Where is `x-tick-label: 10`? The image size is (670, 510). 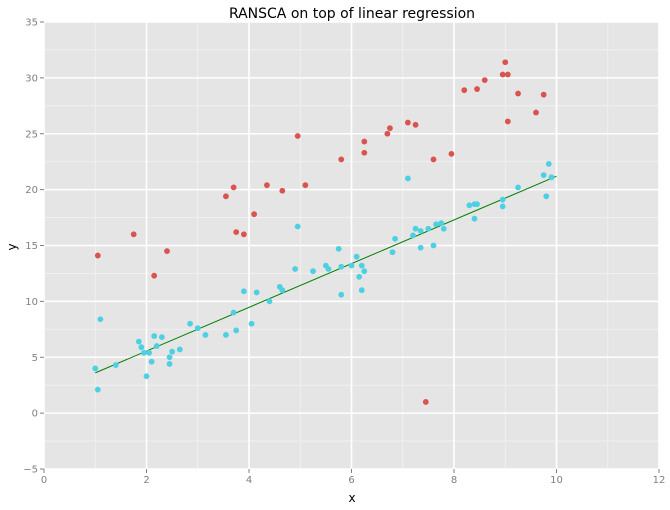 x-tick-label: 10 is located at coordinates (556, 480).